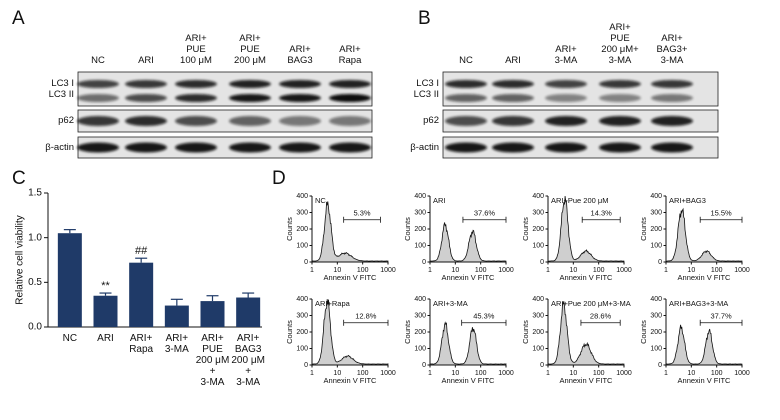 The height and width of the screenshot is (420, 780). Describe the element at coordinates (35, 282) in the screenshot. I see `y-tick-label: 0.5` at that location.